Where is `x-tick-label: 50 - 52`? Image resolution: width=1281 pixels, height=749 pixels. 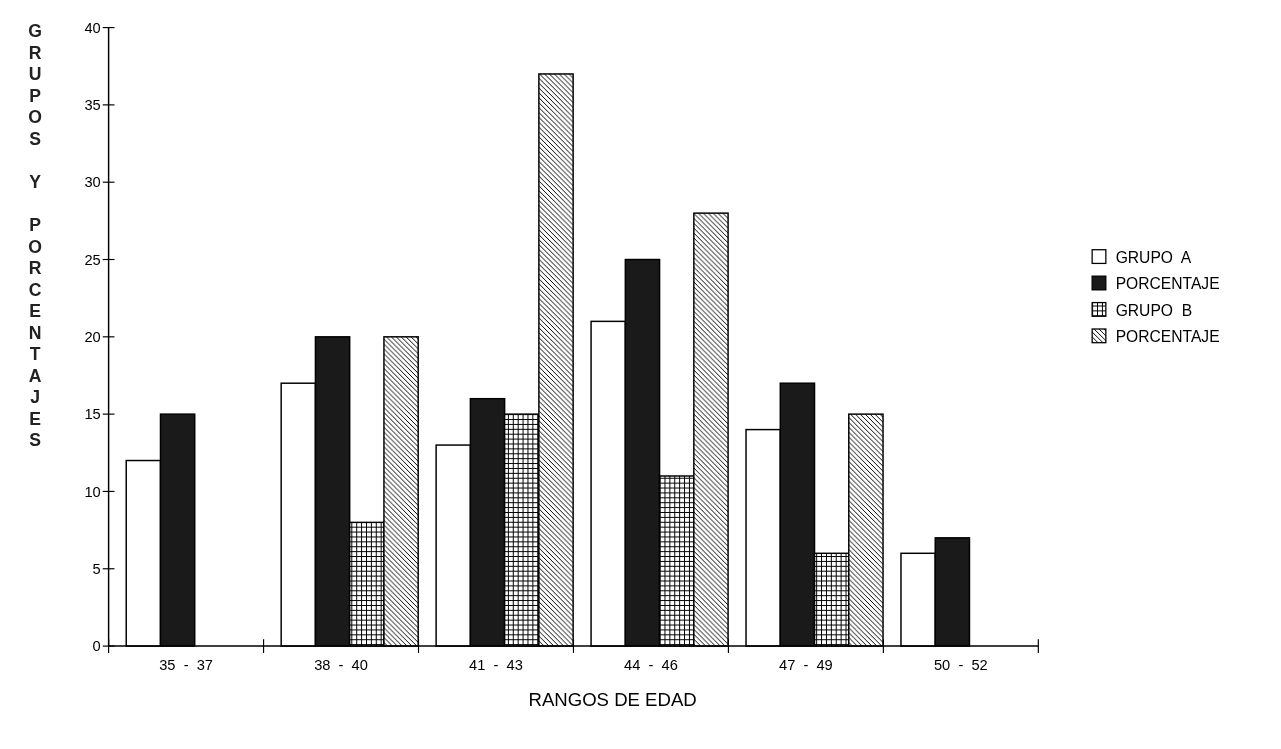 x-tick-label: 50 - 52 is located at coordinates (960, 664).